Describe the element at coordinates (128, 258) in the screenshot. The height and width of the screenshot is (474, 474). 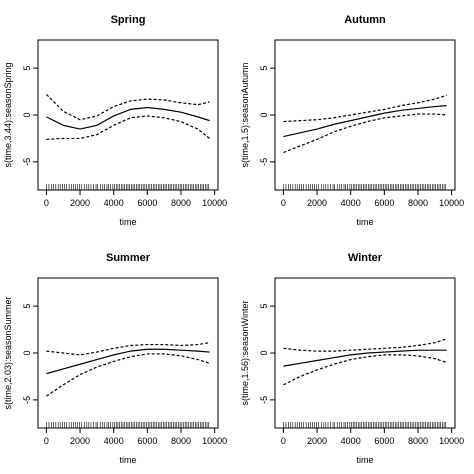
I see `panel-title: Summer` at that location.